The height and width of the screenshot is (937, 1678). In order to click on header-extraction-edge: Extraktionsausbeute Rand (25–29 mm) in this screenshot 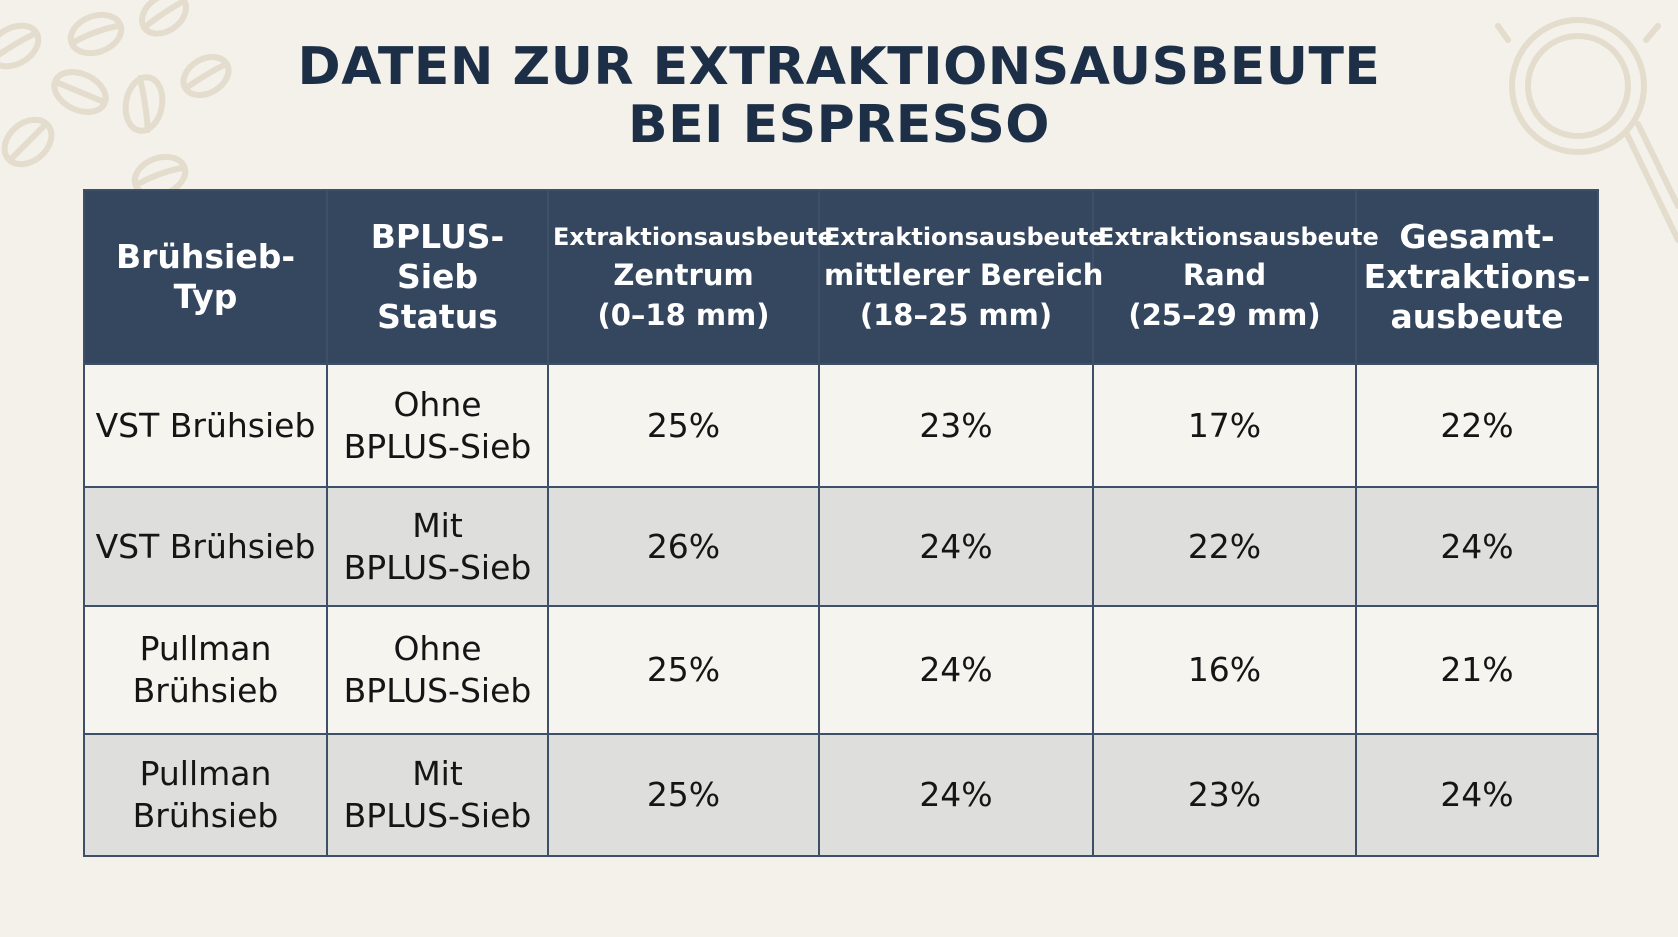, I will do `click(1235, 277)`.